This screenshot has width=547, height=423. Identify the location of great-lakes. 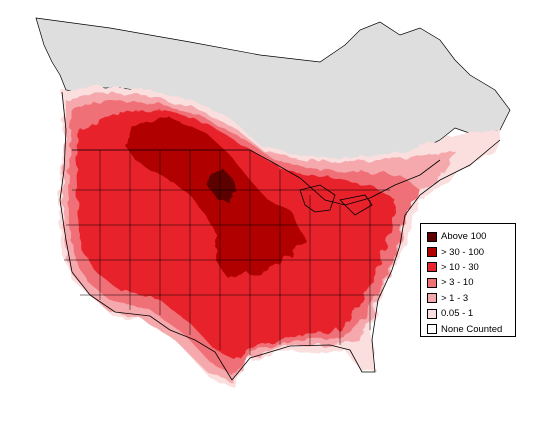
(336, 200).